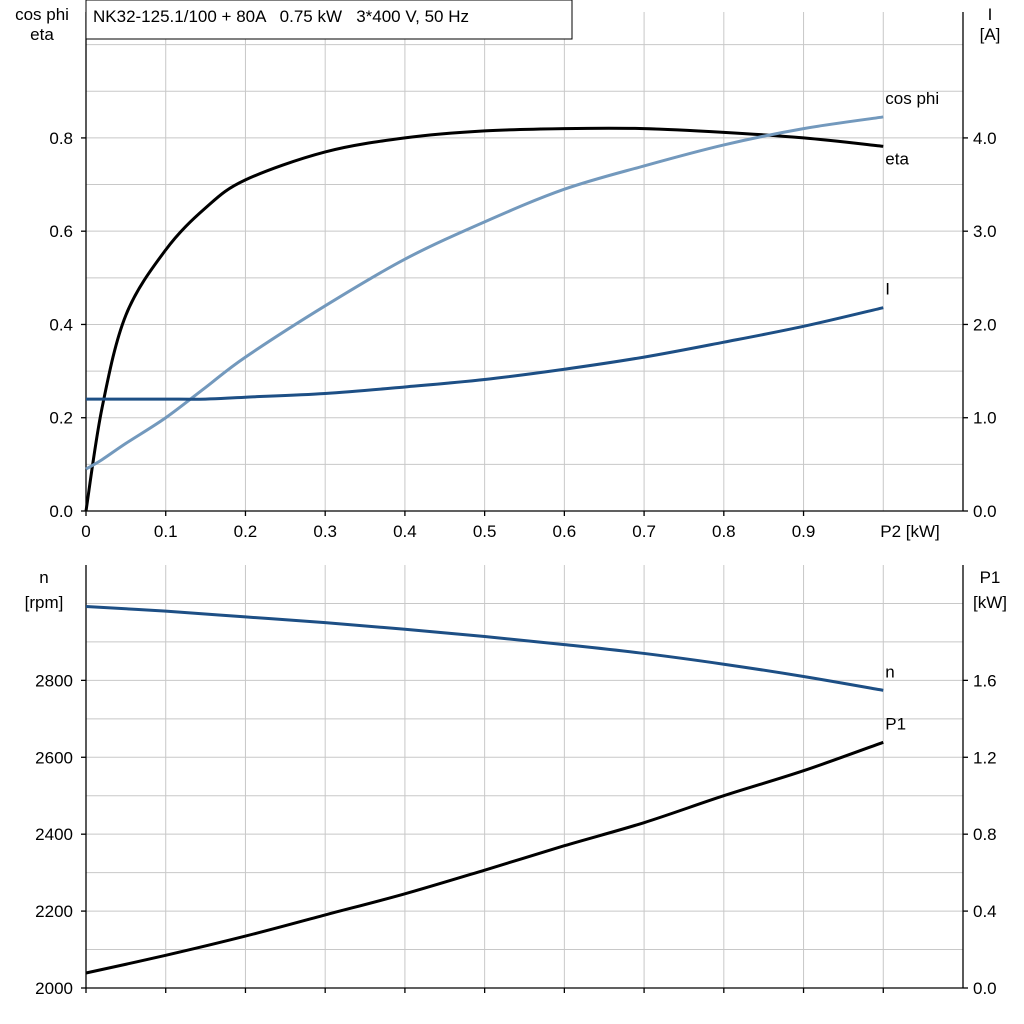  I want to click on x-tick-label: 0.3, so click(325, 531).